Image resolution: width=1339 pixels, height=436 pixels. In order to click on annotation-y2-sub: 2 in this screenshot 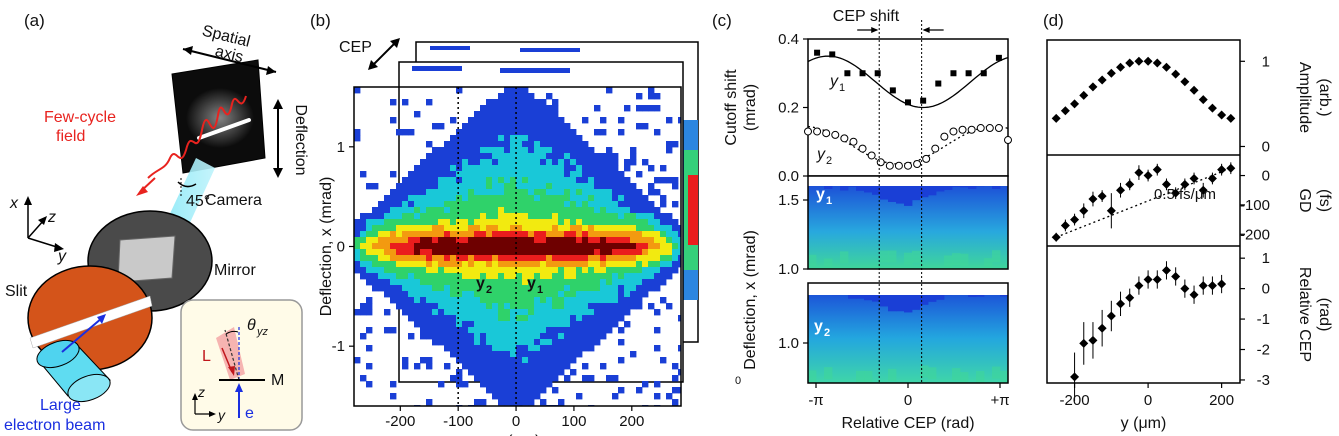, I will do `click(829, 161)`.